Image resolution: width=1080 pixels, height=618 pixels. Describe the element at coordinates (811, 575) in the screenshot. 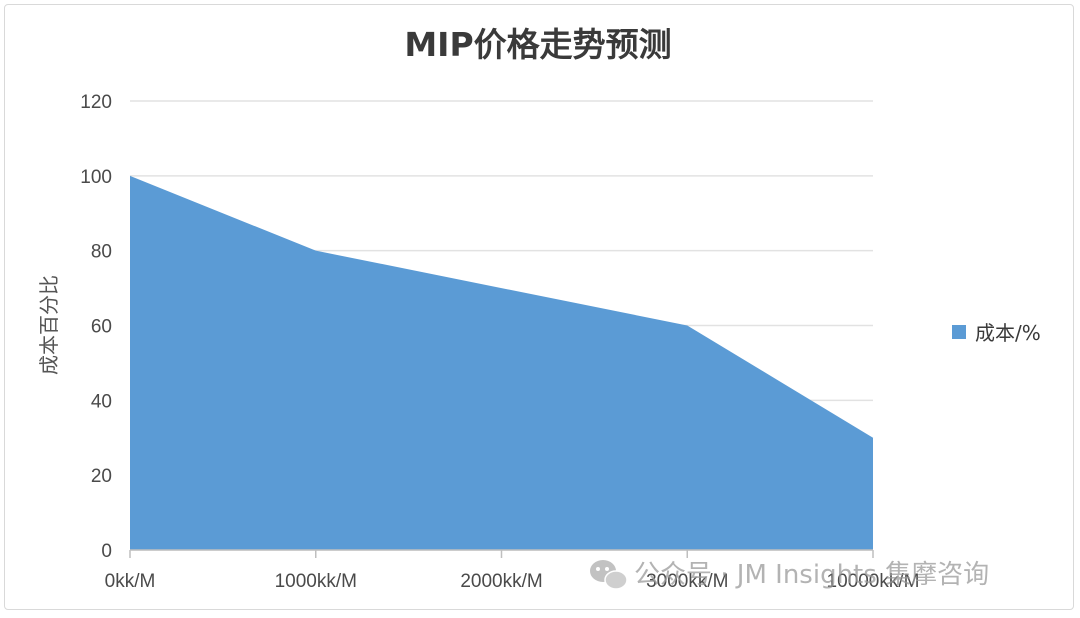

I see `watermark-text: 公众号 · JM Insights 集摩咨询` at that location.